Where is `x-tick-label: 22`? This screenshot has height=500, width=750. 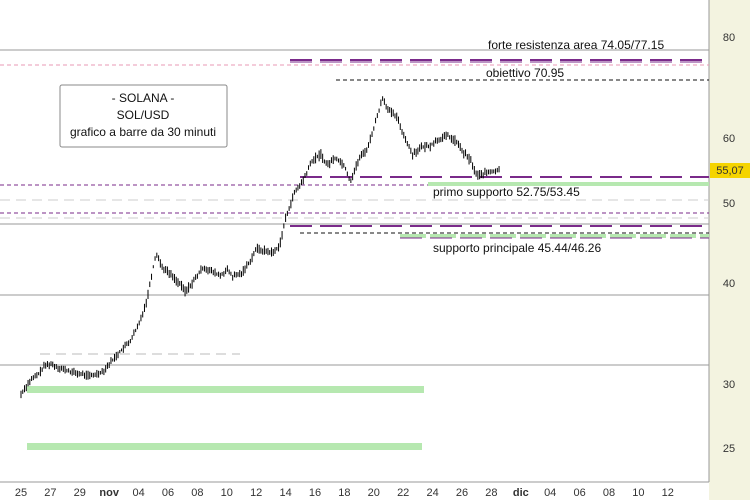
x-tick-label: 22 is located at coordinates (403, 493).